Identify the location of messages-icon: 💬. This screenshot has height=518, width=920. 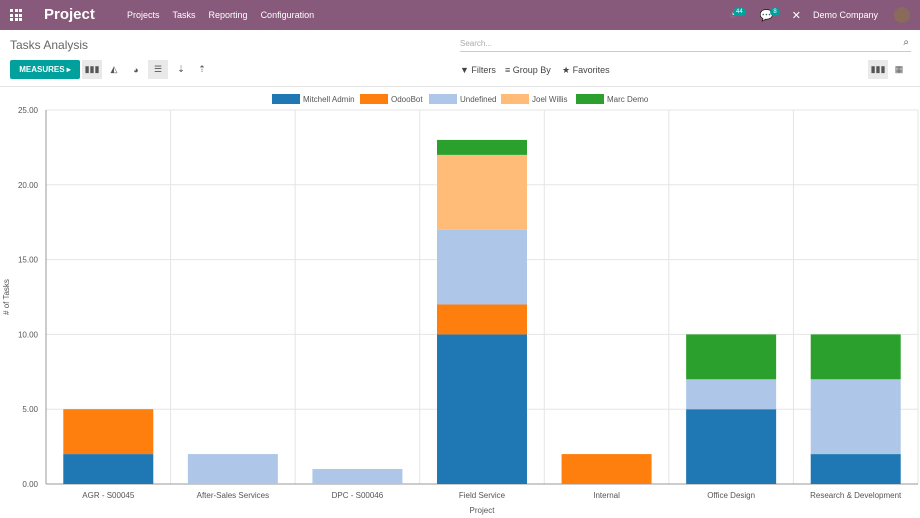
(766, 15).